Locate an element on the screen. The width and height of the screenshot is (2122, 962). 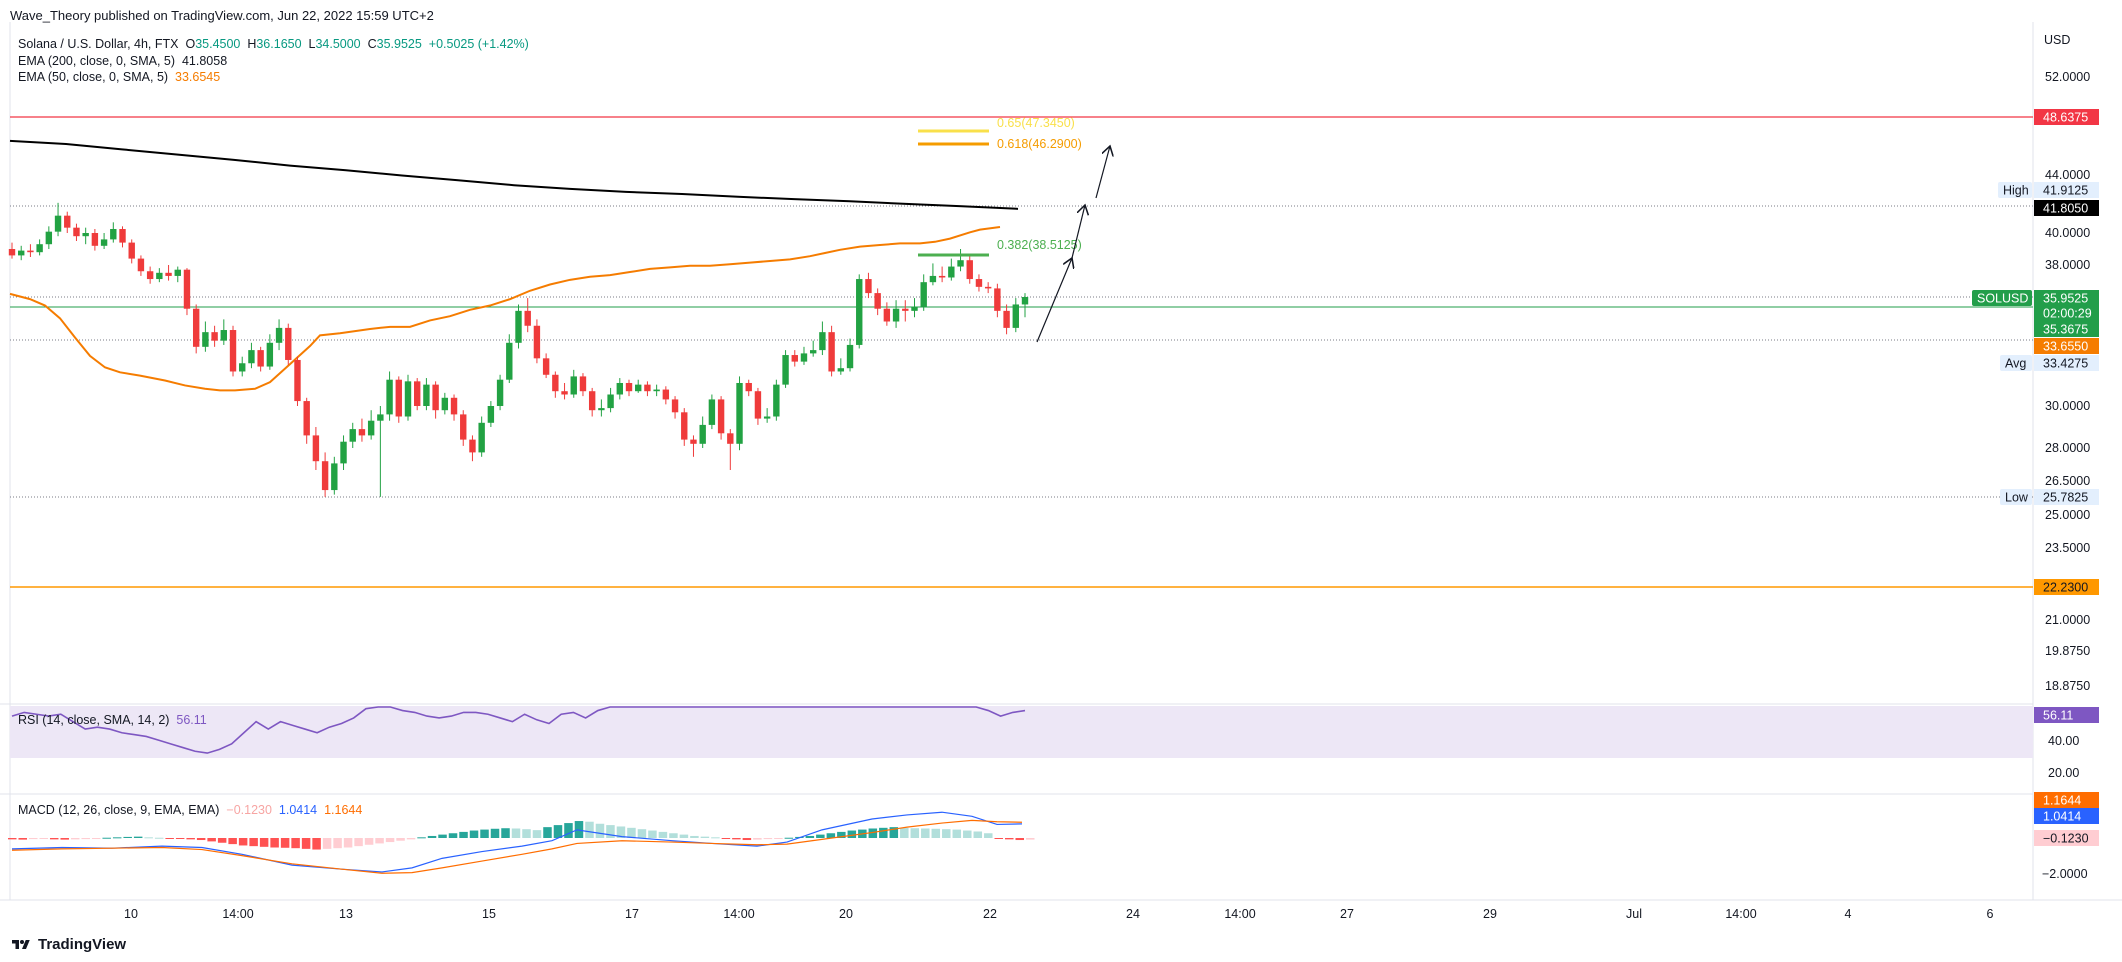
symbol-badge-text: SOLUSD is located at coordinates (2002, 299).